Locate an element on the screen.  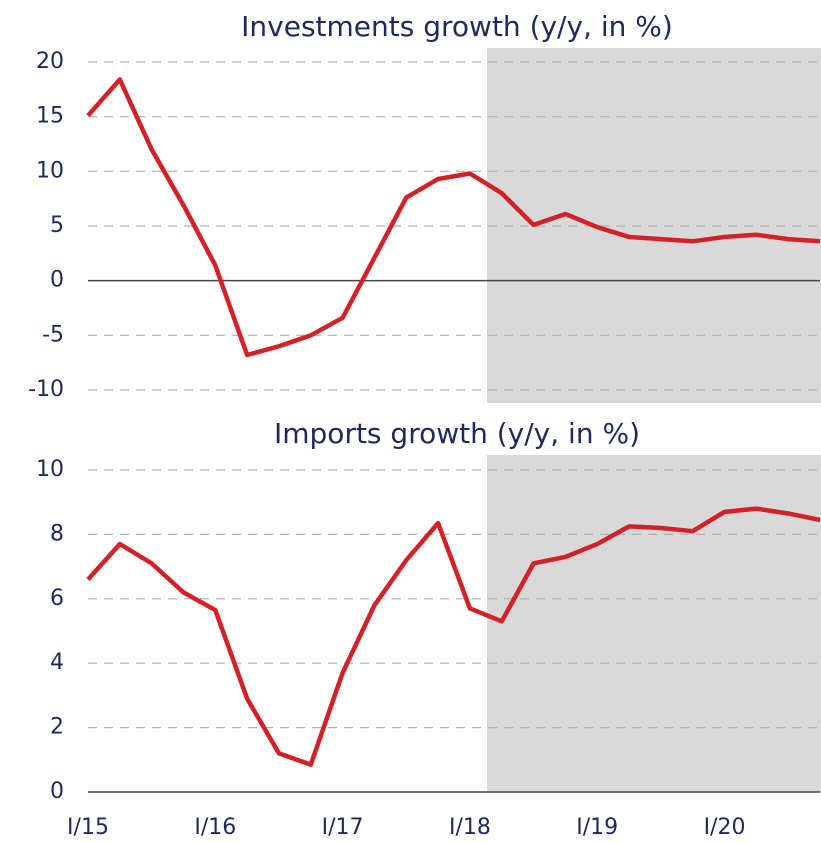
y-tick-label: 20 is located at coordinates (50, 61).